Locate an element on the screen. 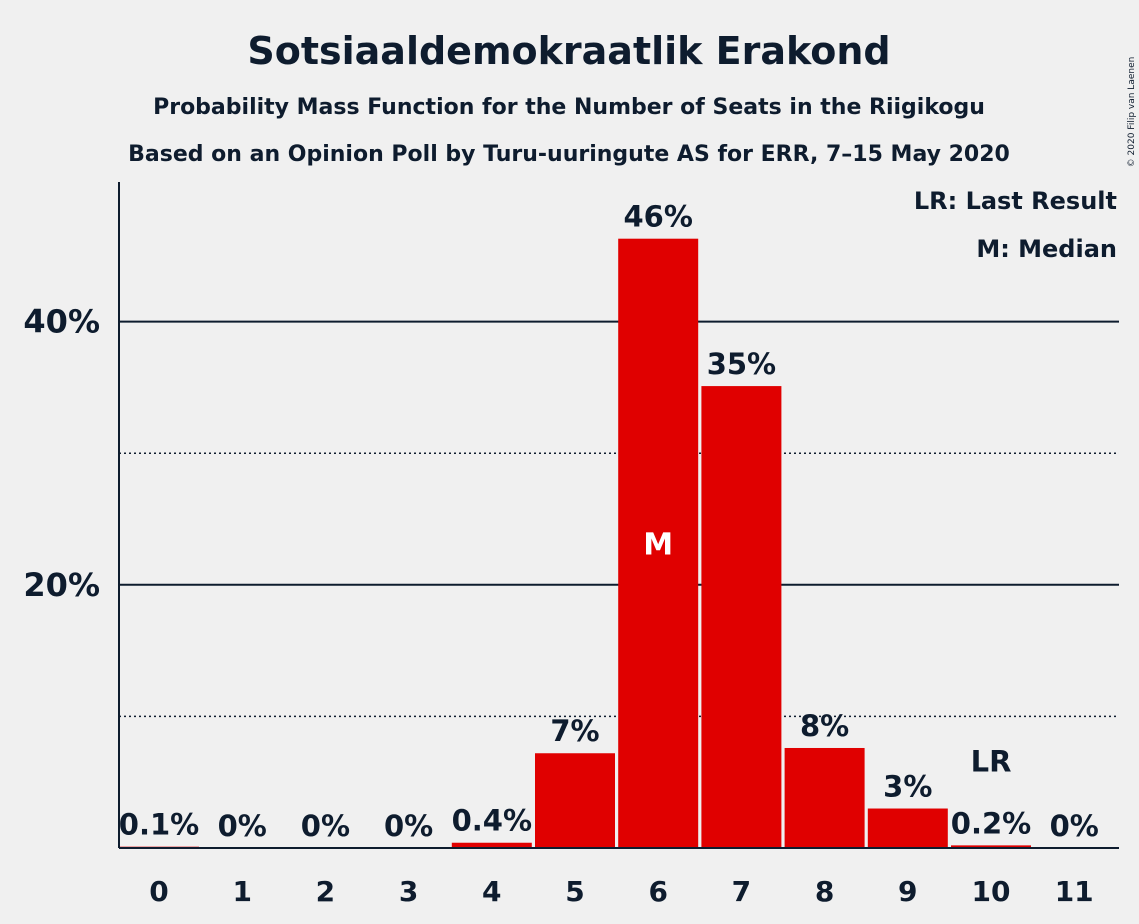 The width and height of the screenshot is (1139, 924). x-tick-label: 1 is located at coordinates (241, 891).